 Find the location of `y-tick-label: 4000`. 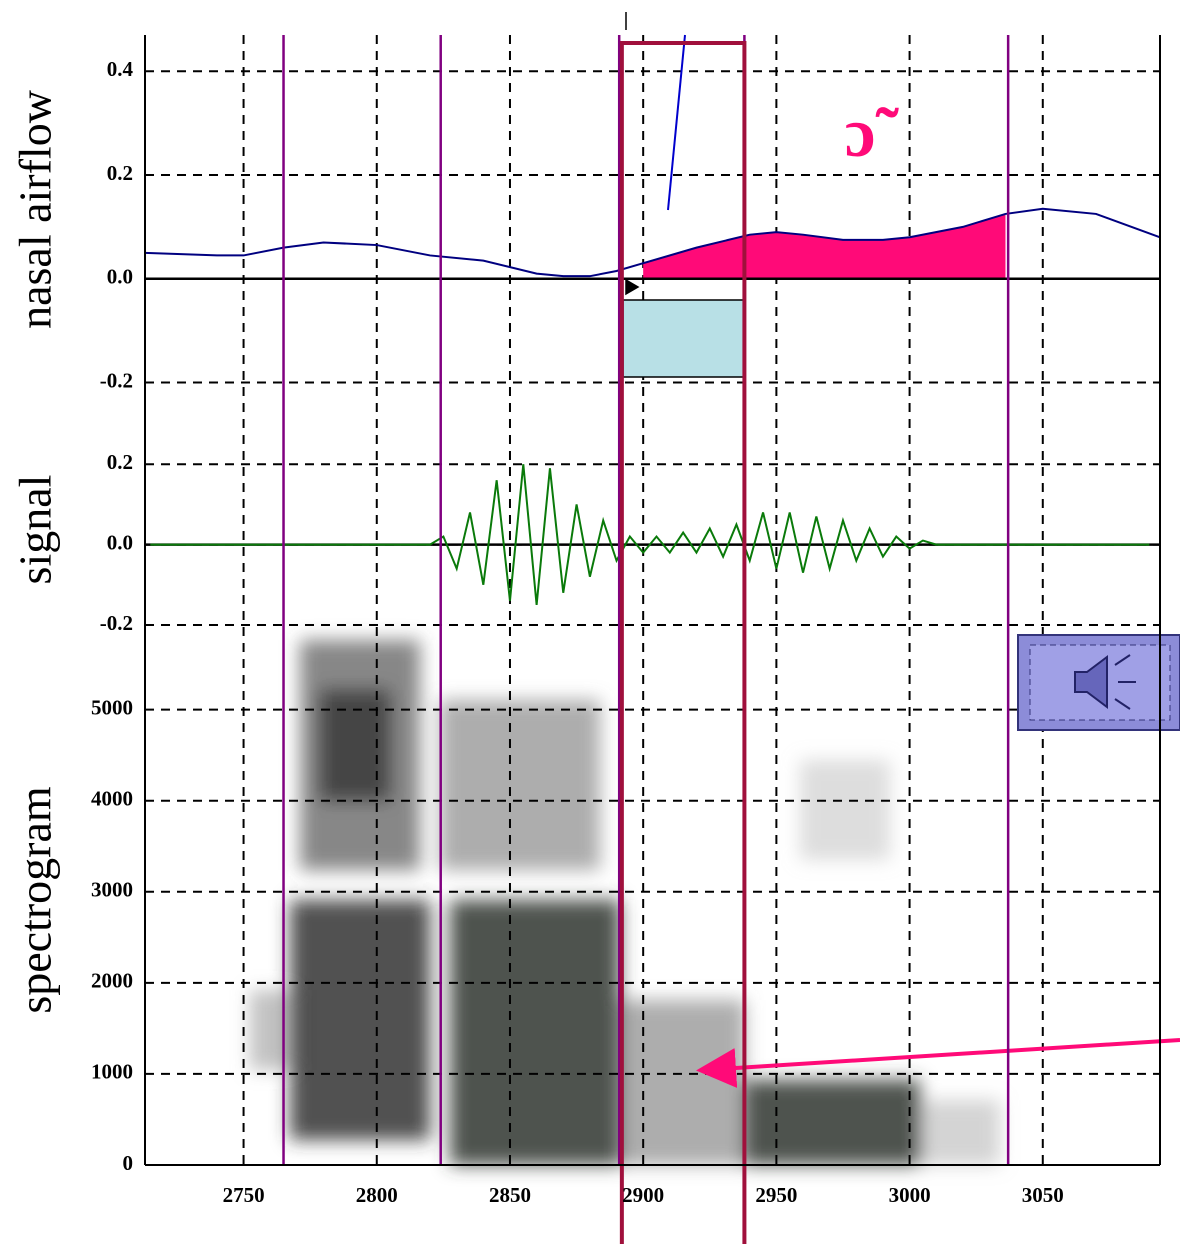

y-tick-label: 4000 is located at coordinates (112, 799).